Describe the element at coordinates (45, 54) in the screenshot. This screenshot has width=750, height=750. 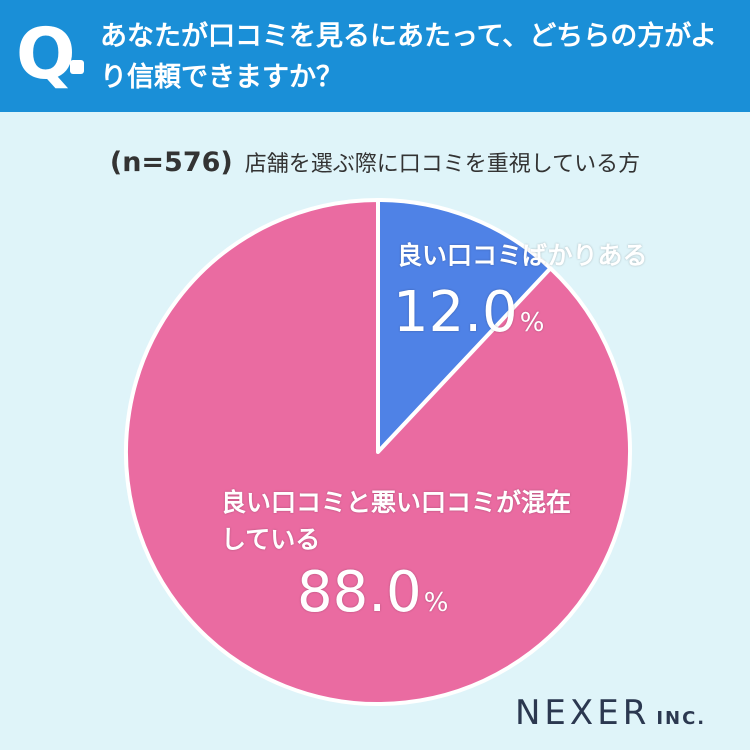
I see `q-label: Q` at that location.